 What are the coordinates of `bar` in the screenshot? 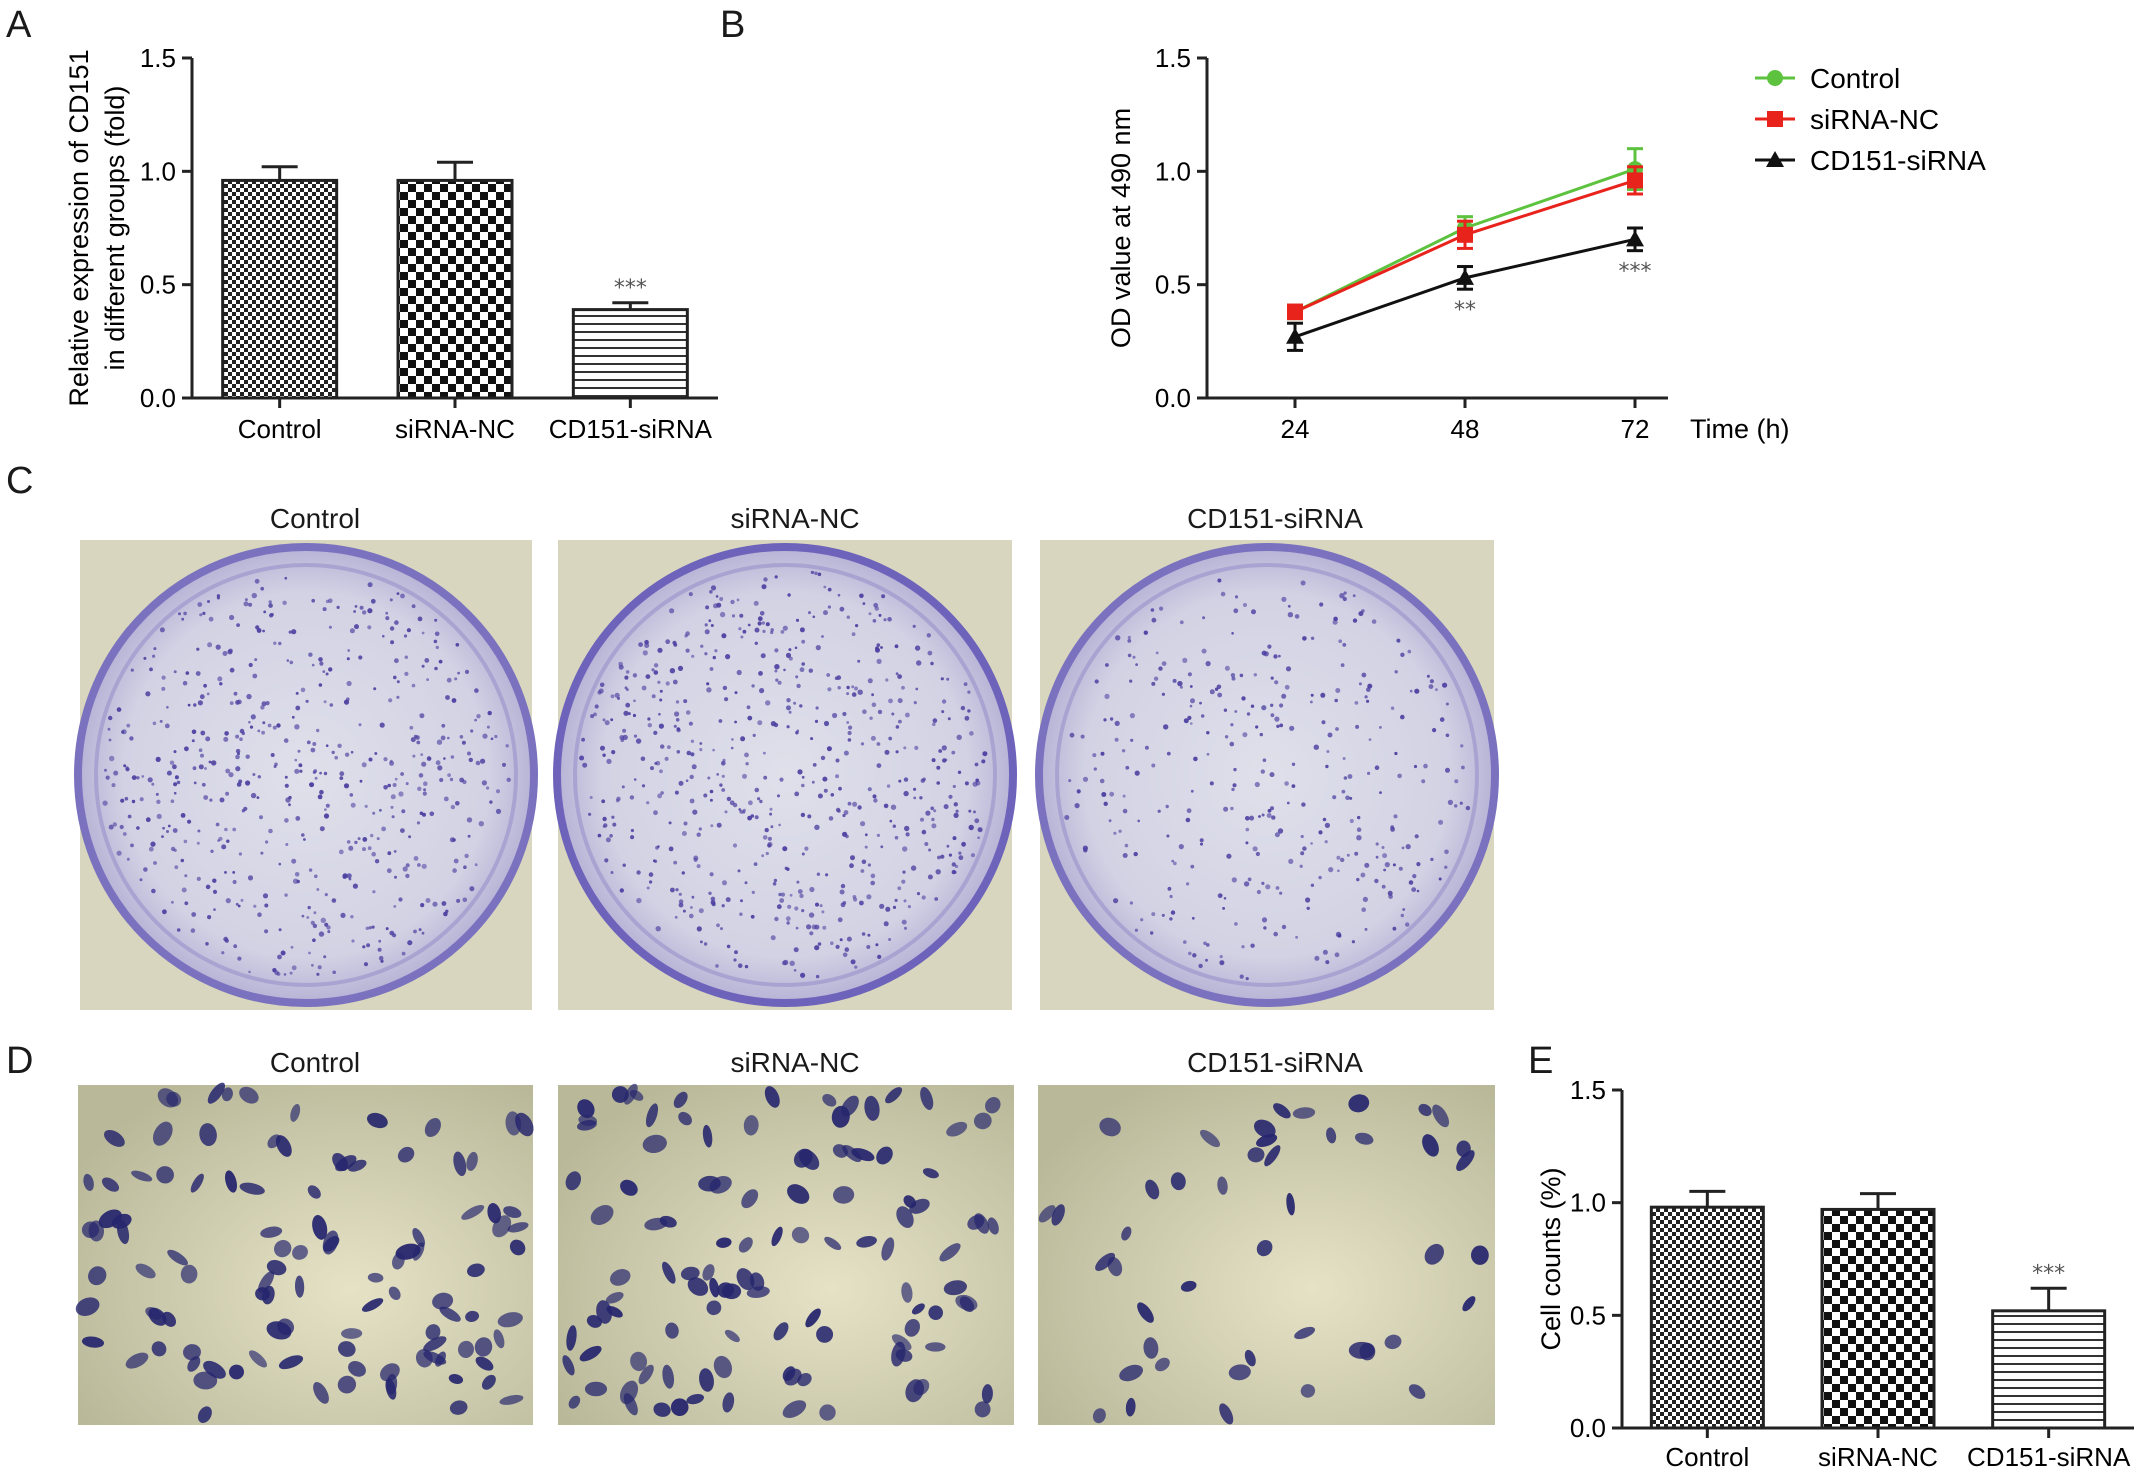 It's located at (2049, 1369).